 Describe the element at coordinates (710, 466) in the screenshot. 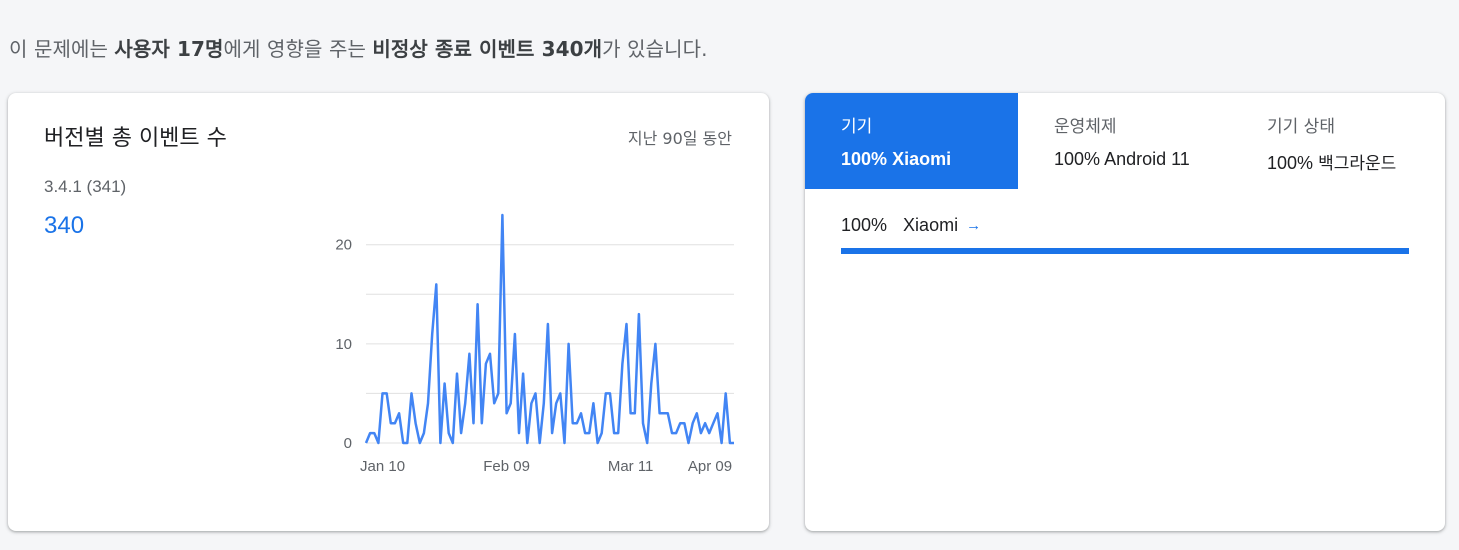

I see `x-tick-label: Apr 09` at that location.